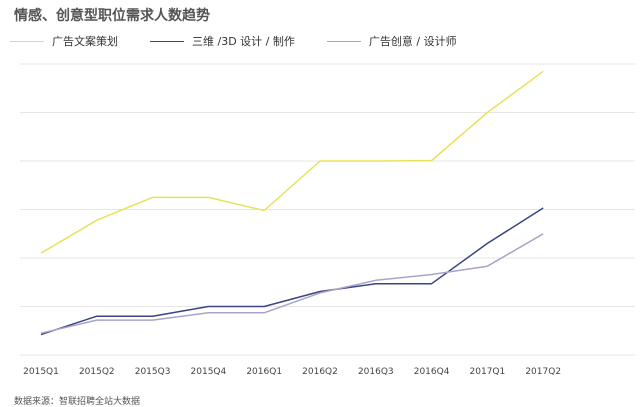  I want to click on legend-swatch-3d-design, so click(167, 41).